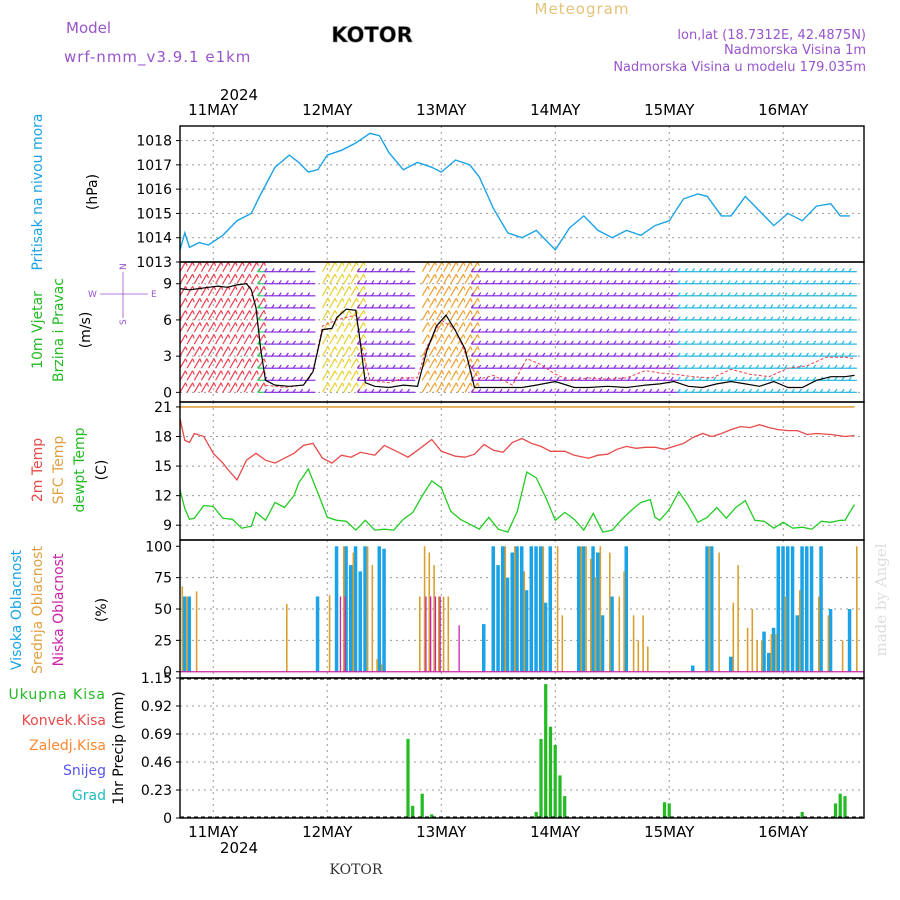 This screenshot has width=900, height=900. I want to click on temp-sfc-label: SFC Temp, so click(59, 470).